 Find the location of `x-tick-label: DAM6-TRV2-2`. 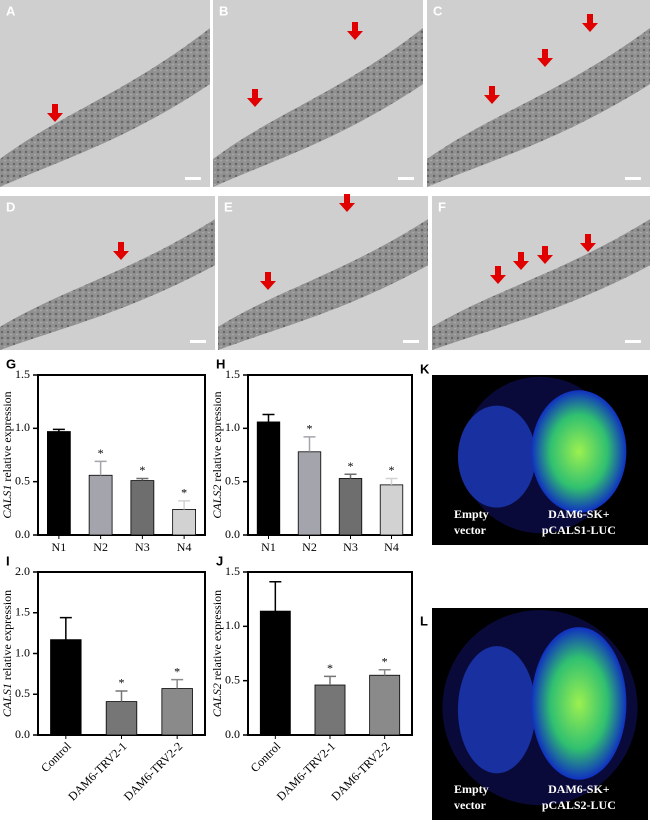

x-tick-label: DAM6-TRV2-2 is located at coordinates (360, 771).